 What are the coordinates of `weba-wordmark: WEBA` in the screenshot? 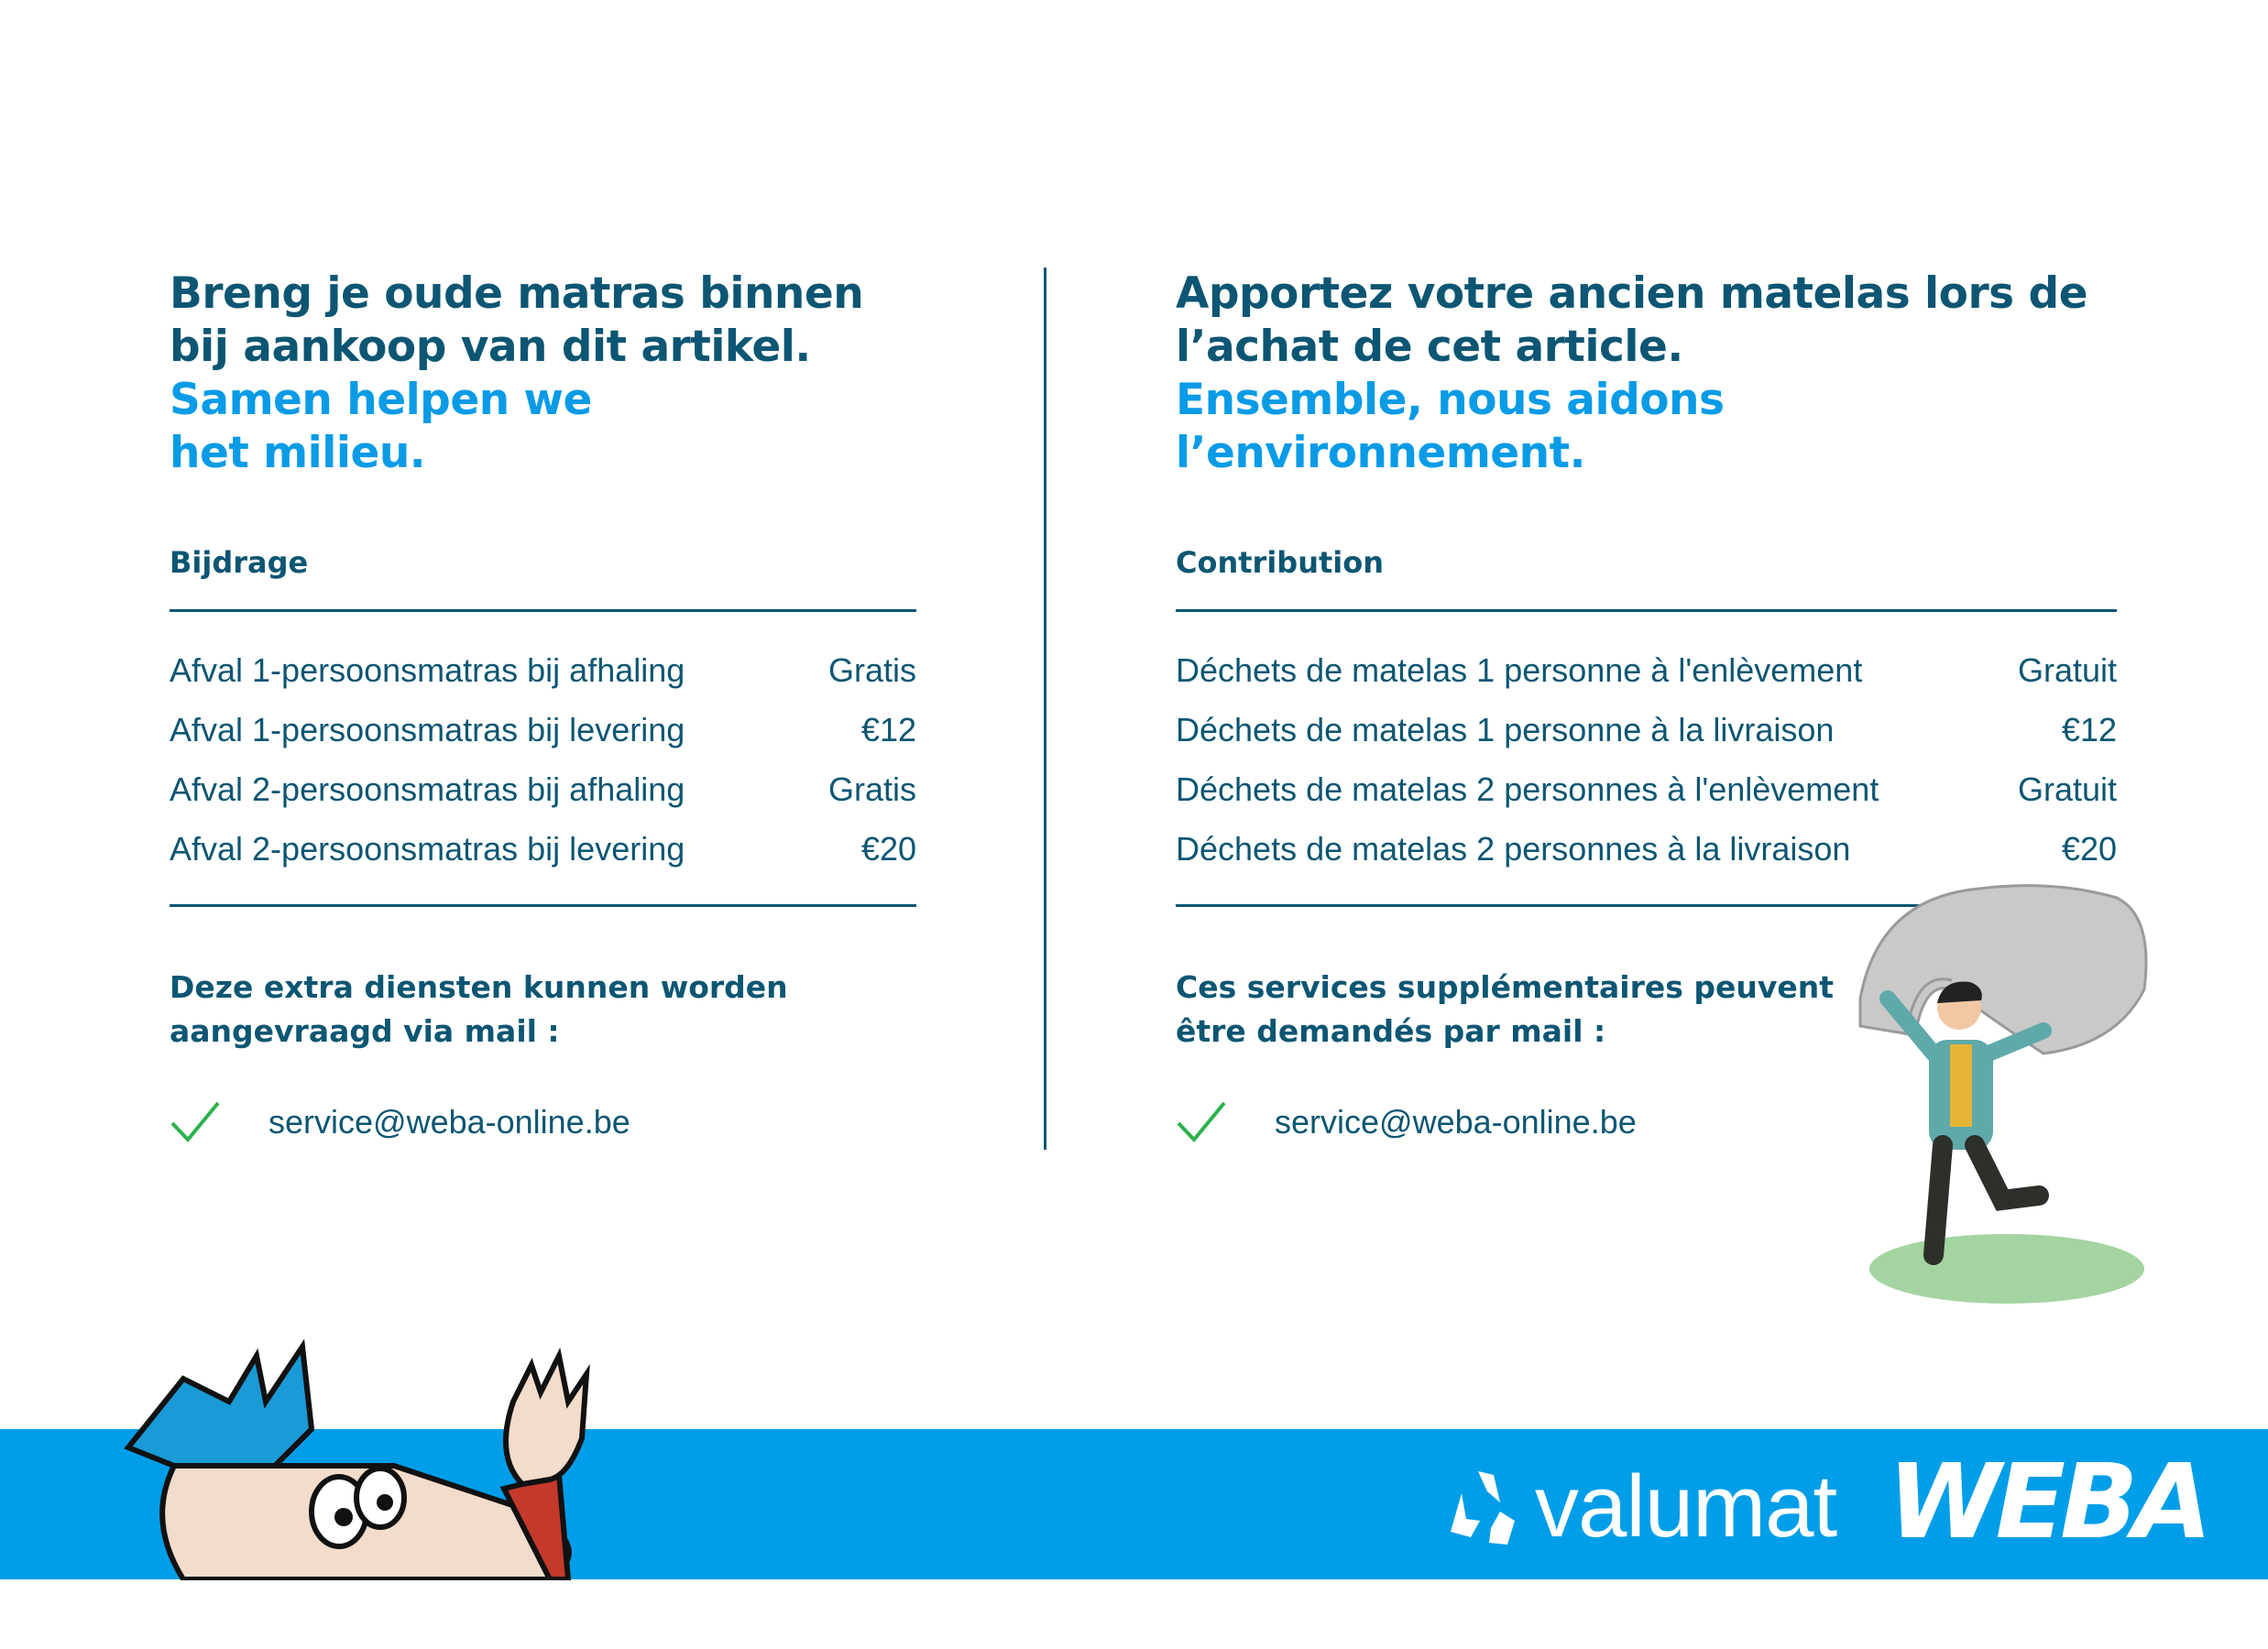 It's located at (2050, 1502).